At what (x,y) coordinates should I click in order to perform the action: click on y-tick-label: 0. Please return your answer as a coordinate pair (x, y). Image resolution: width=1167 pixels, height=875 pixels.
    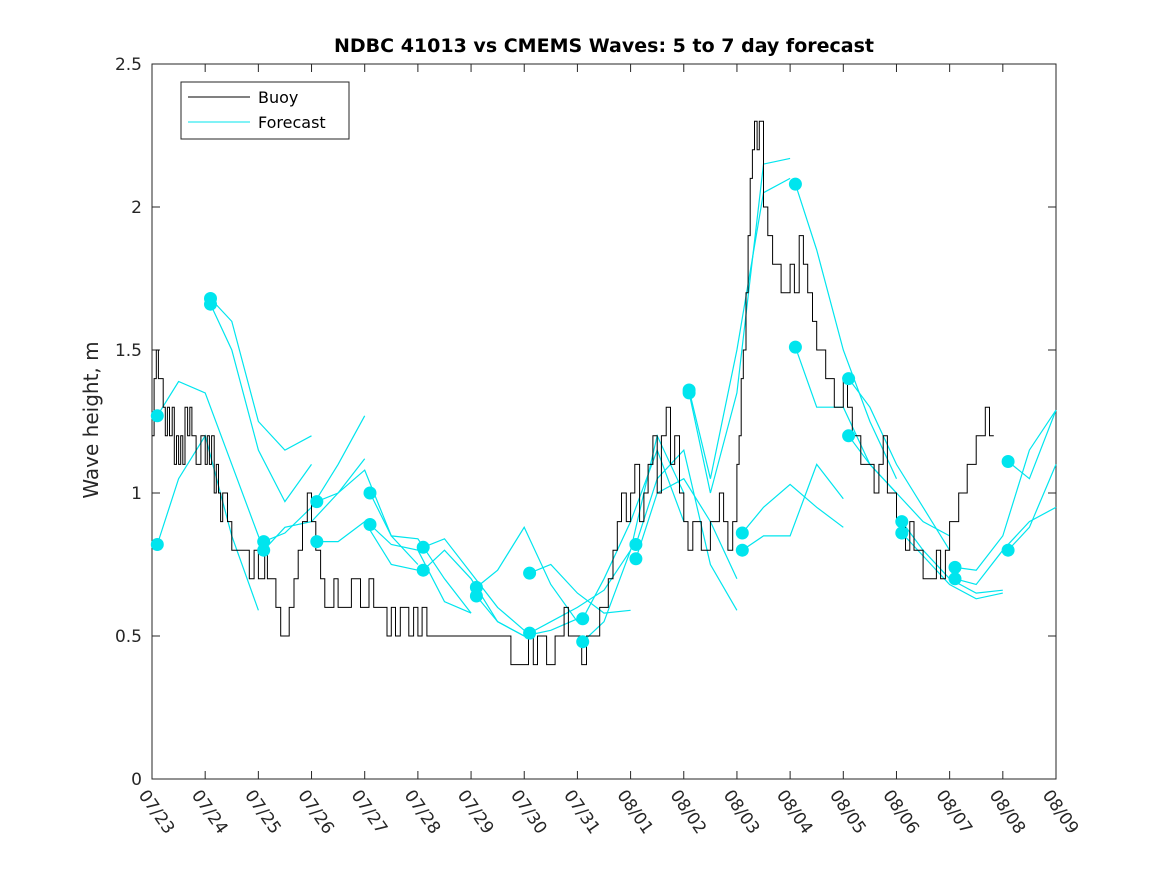
    Looking at the image, I should click on (136, 780).